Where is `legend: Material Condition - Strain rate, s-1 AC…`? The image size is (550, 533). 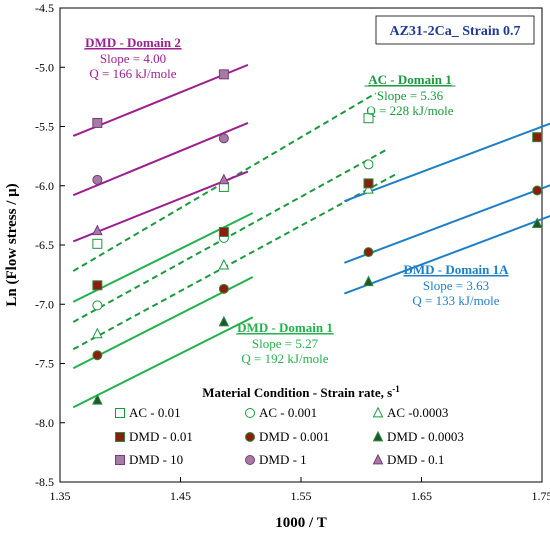 legend: Material Condition - Strain rate, s-1 AC… is located at coordinates (289, 425).